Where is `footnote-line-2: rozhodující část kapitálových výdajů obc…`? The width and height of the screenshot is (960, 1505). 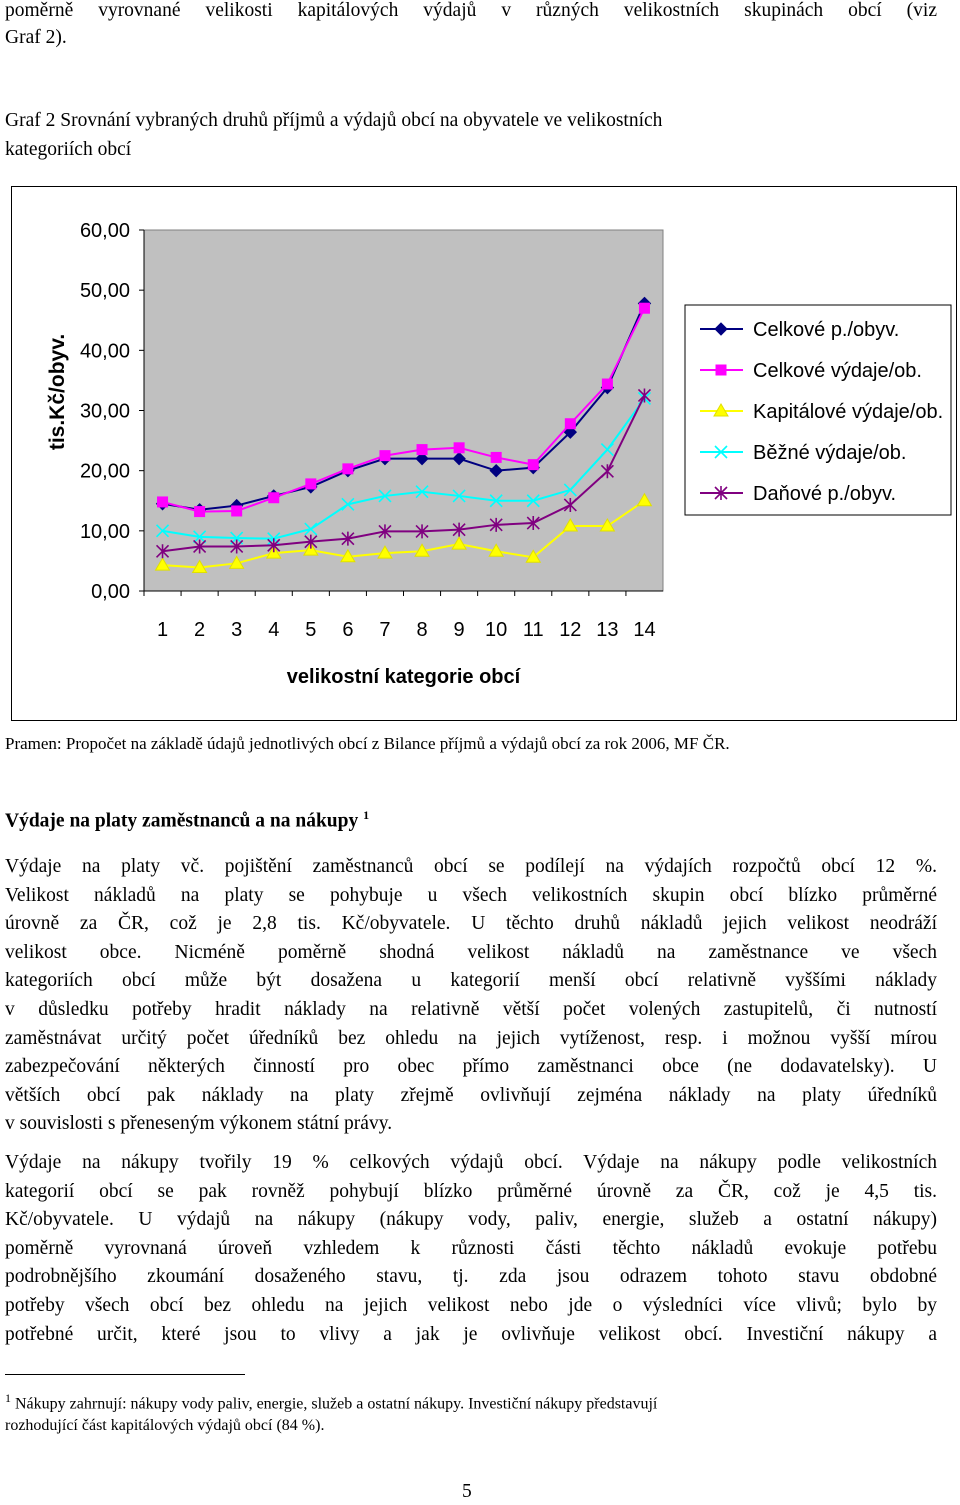 footnote-line-2: rozhodující část kapitálových výdajů obc… is located at coordinates (165, 1426).